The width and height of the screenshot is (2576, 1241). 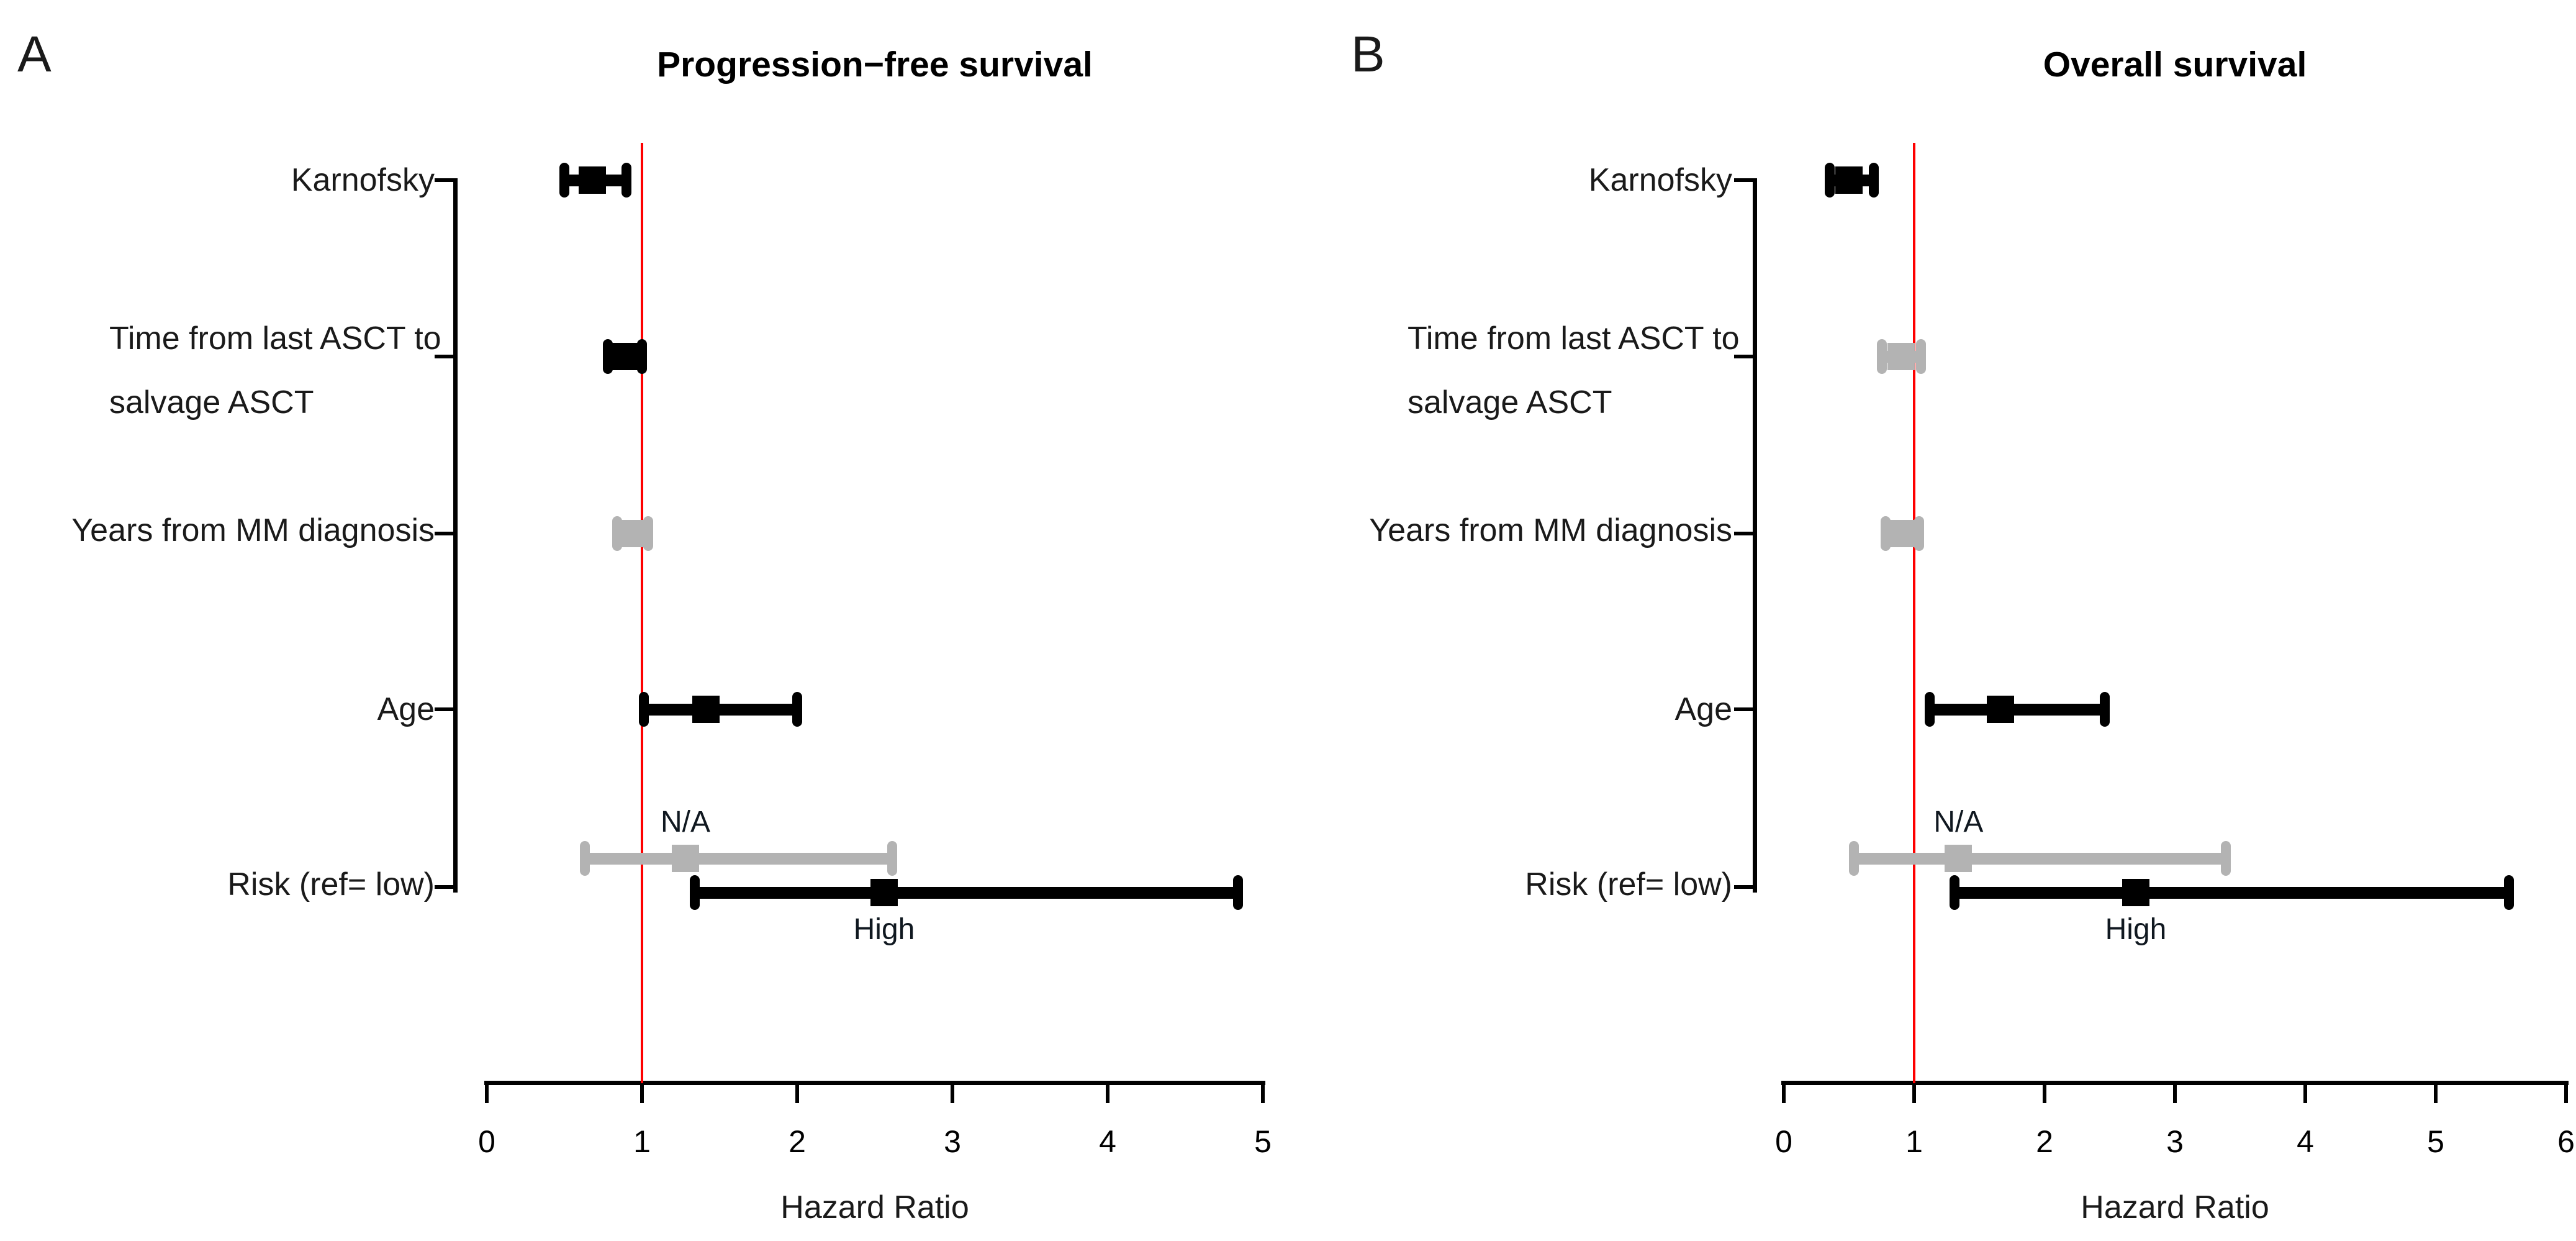 What do you see at coordinates (406, 709) in the screenshot?
I see `panel-a-row-label: Age` at bounding box center [406, 709].